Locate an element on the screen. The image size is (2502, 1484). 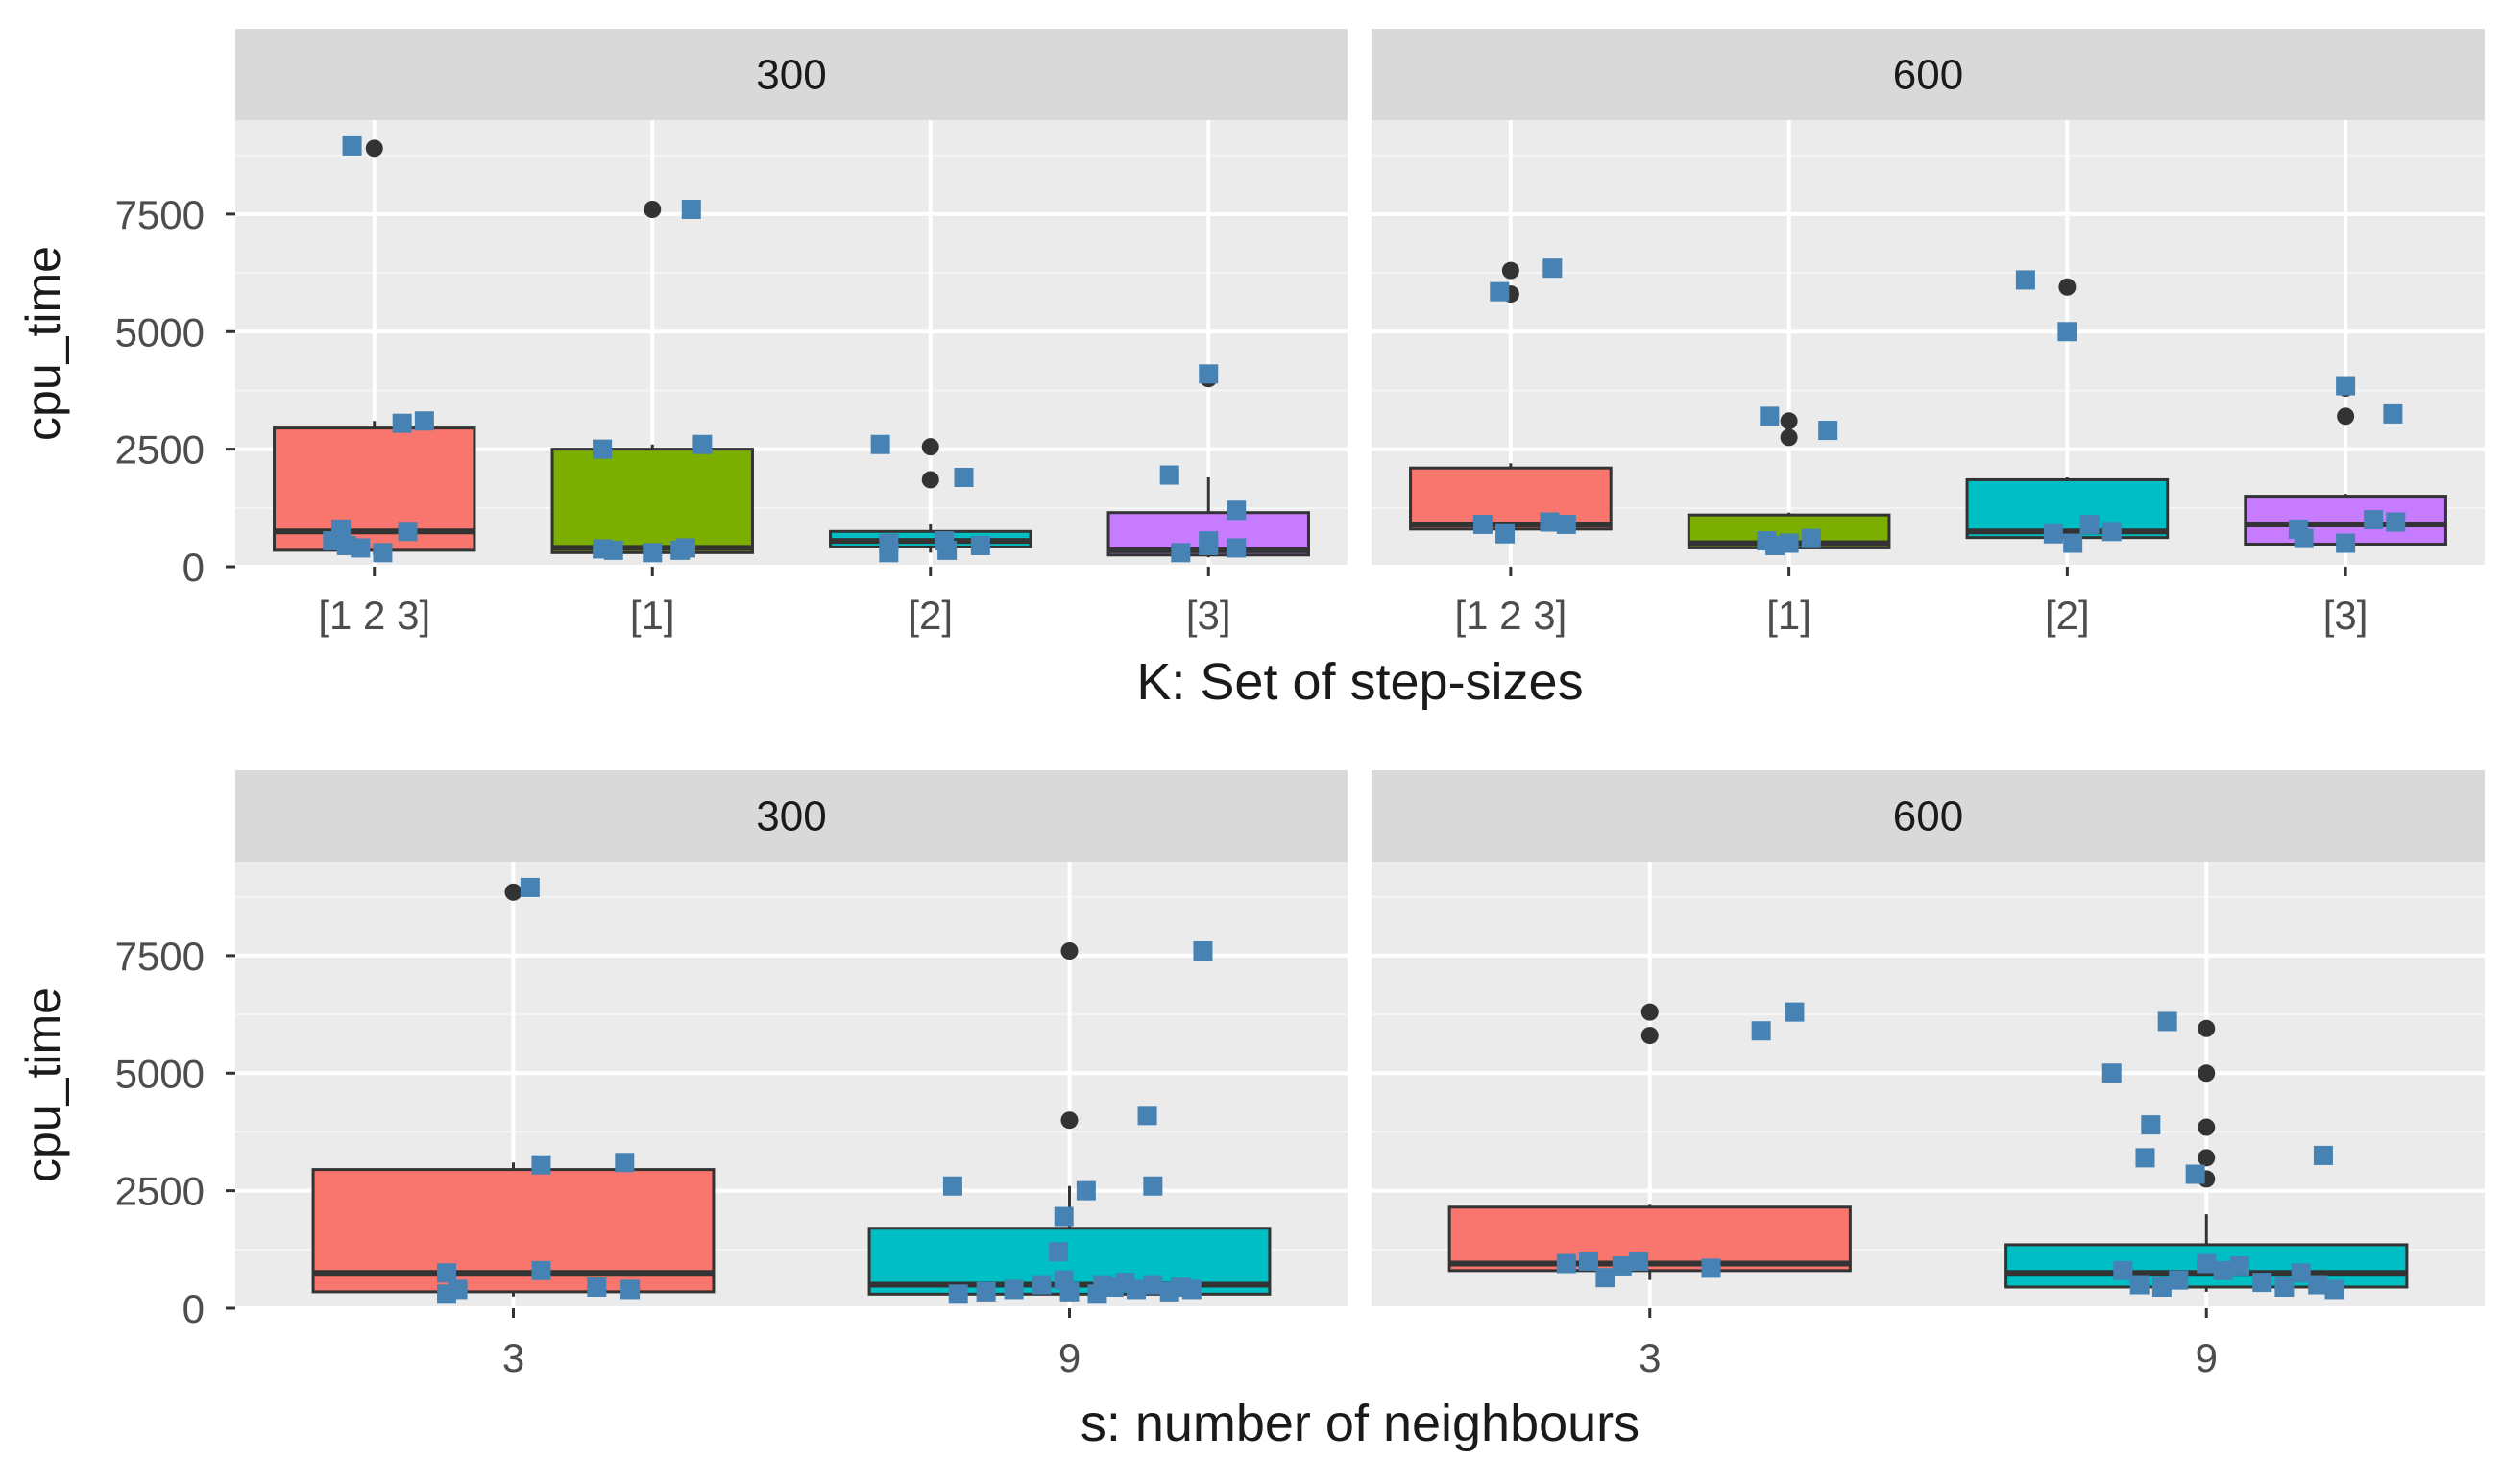
x-tick-label: 3 is located at coordinates (513, 1357).